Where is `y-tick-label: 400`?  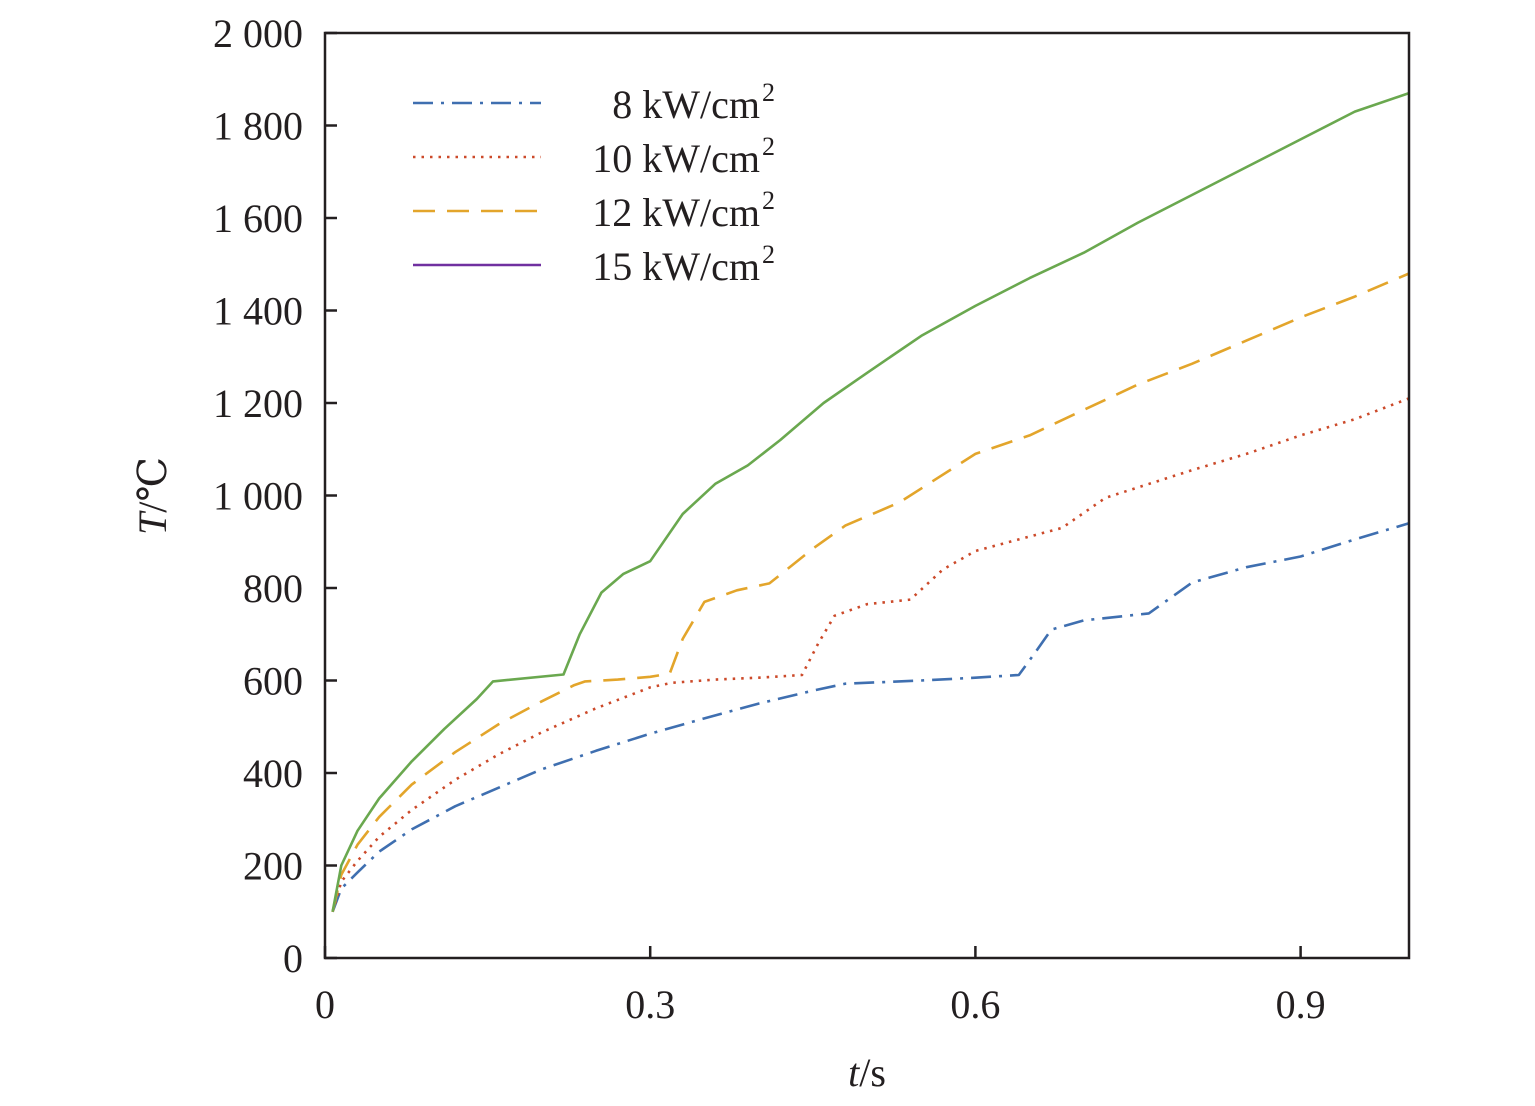 y-tick-label: 400 is located at coordinates (273, 773).